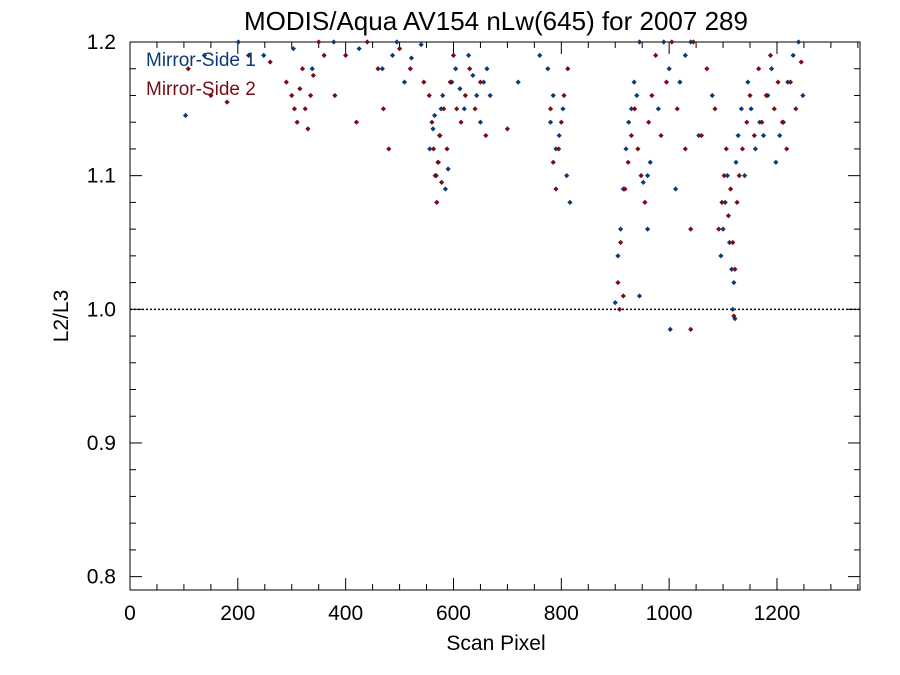  I want to click on x-tick-label: 600, so click(453, 613).